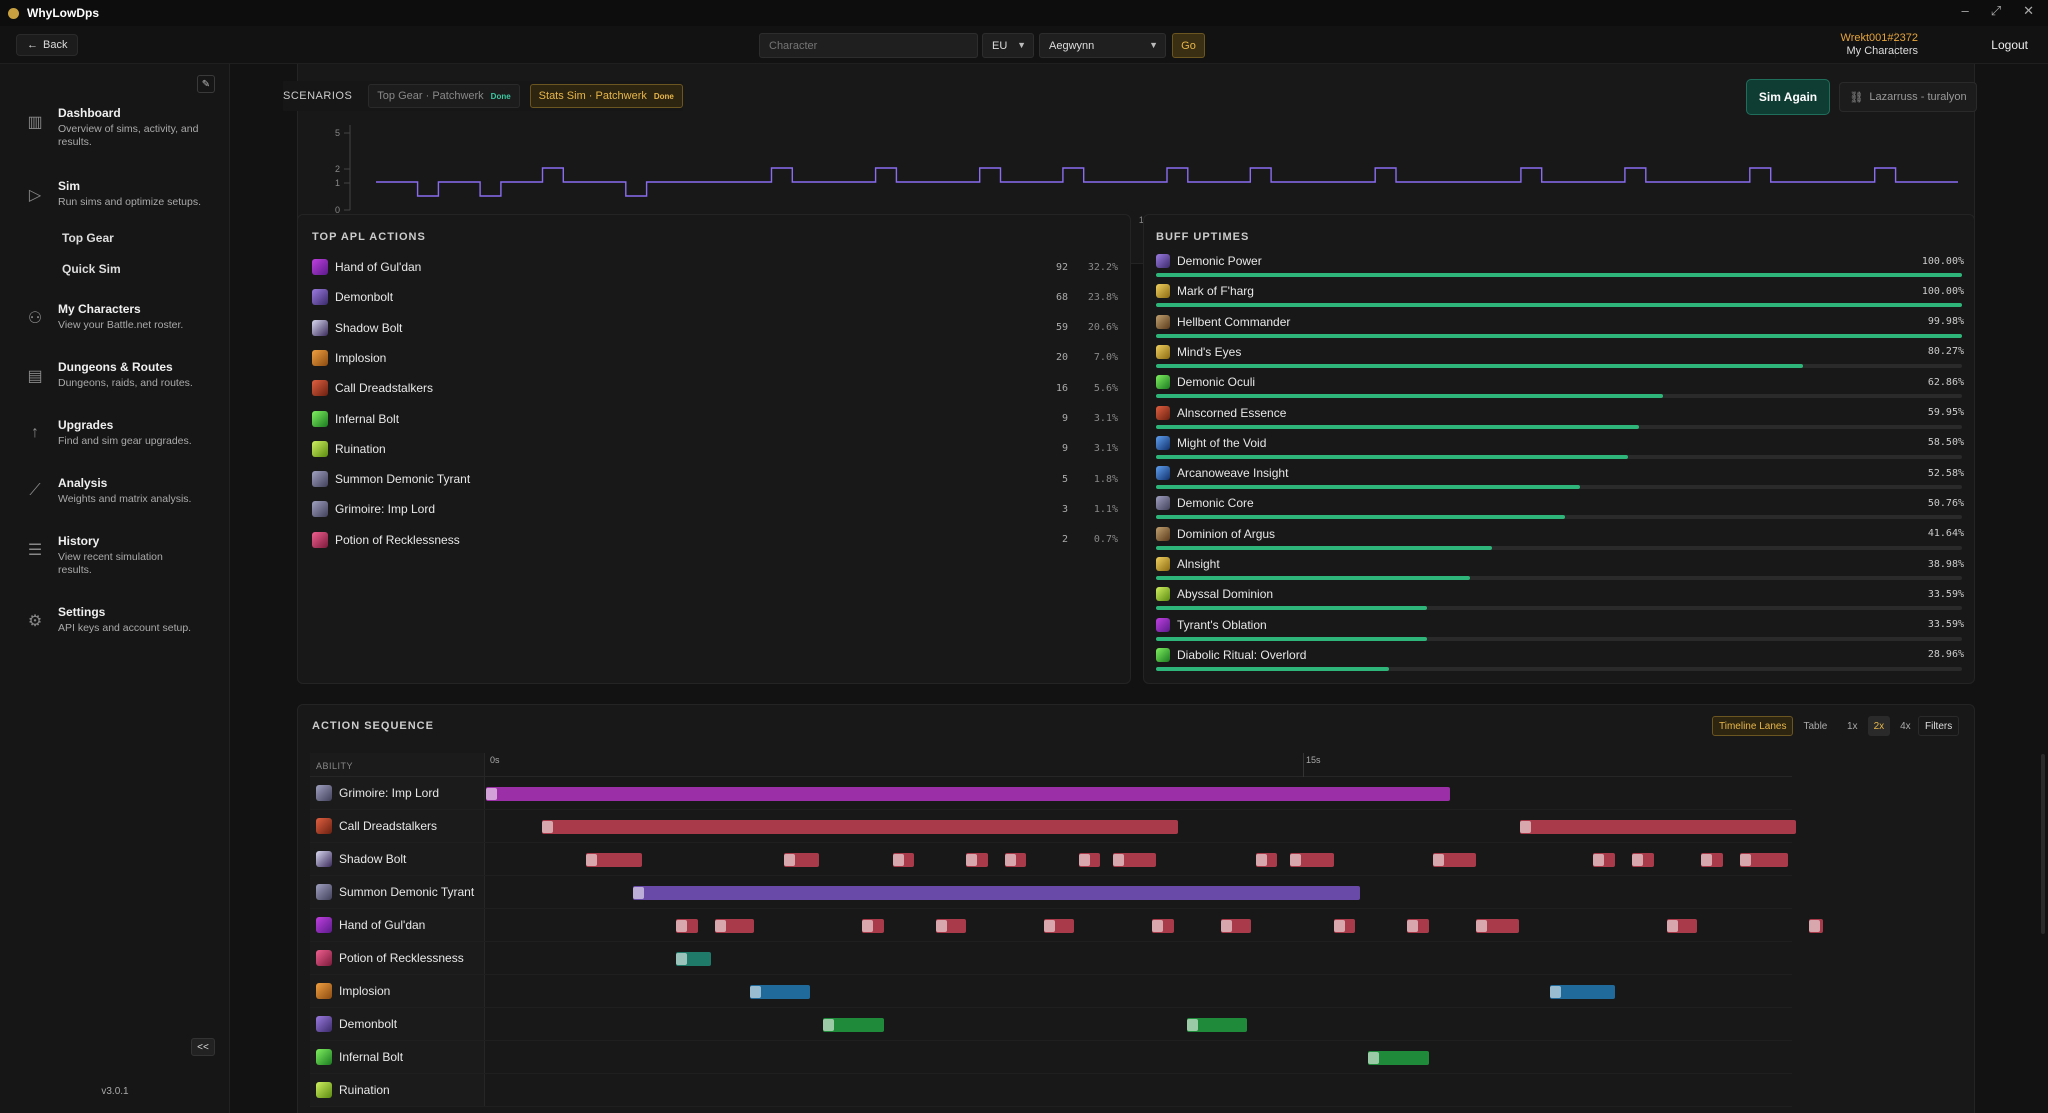 The image size is (2048, 1113). What do you see at coordinates (1303, 765) in the screenshot?
I see `time-gridline` at bounding box center [1303, 765].